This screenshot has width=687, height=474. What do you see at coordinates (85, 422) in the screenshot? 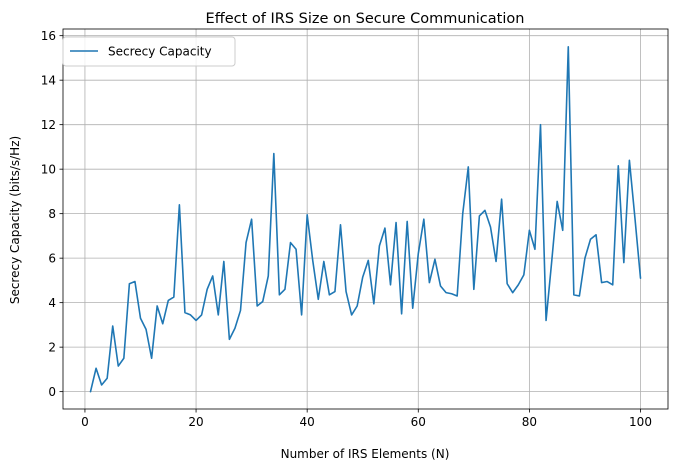
I see `x-tick-label: 0` at bounding box center [85, 422].